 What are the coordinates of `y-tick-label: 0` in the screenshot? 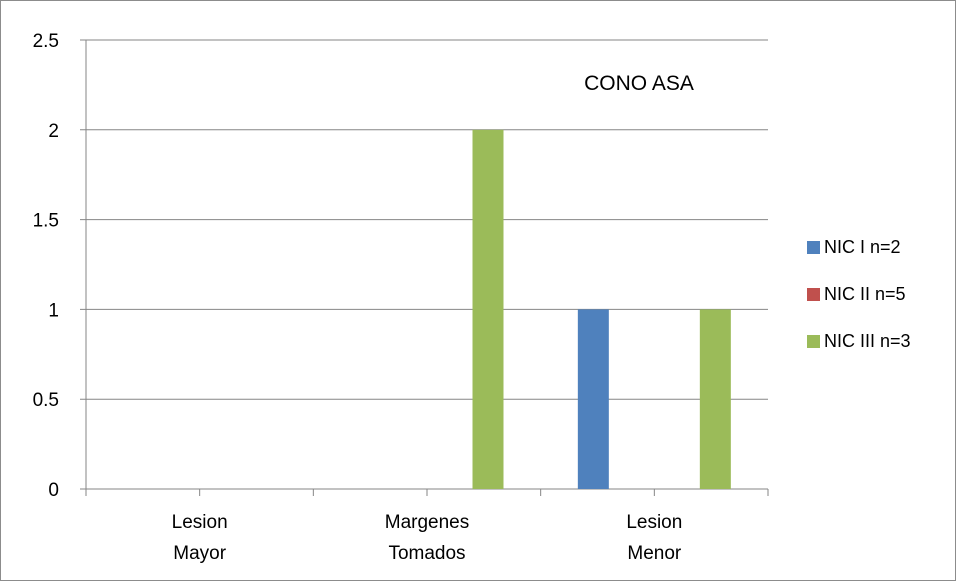 It's located at (53, 490).